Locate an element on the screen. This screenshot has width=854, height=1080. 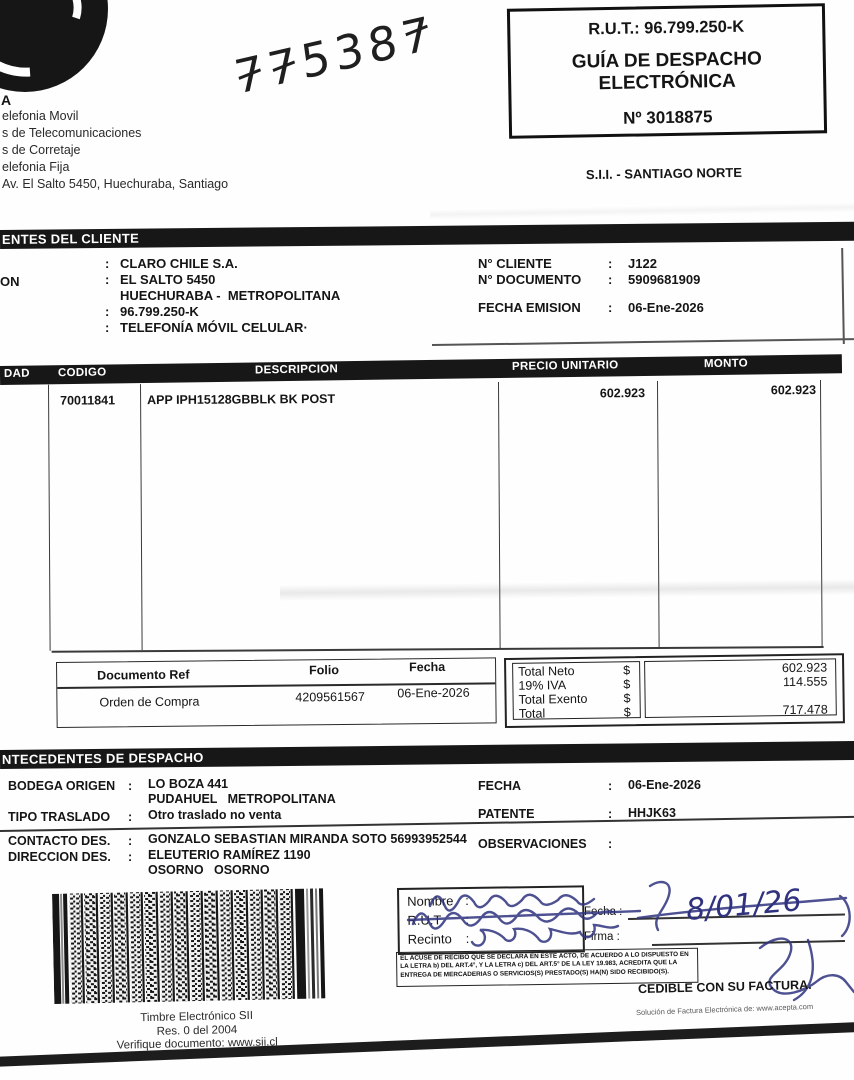
direccion-des-value: ELEUTERIO RAMÍREZ 1190 is located at coordinates (229, 855).